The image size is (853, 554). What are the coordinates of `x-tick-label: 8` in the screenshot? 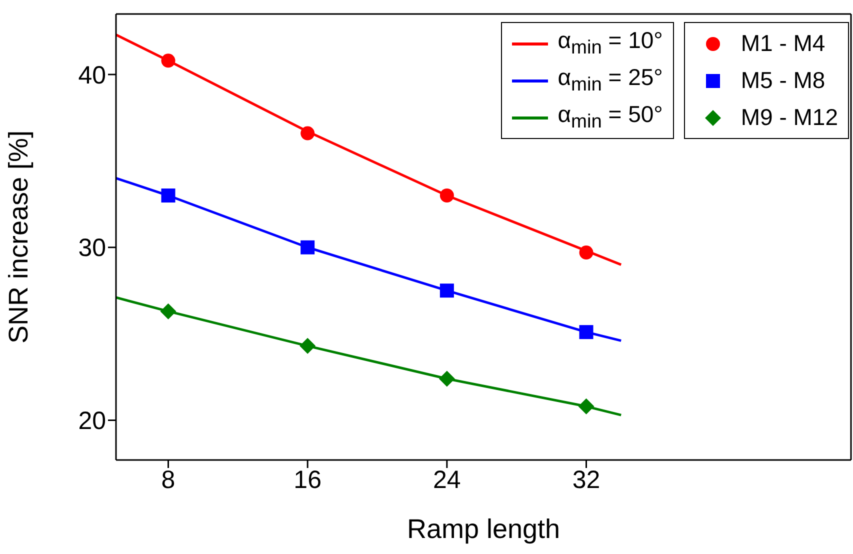 It's located at (168, 480).